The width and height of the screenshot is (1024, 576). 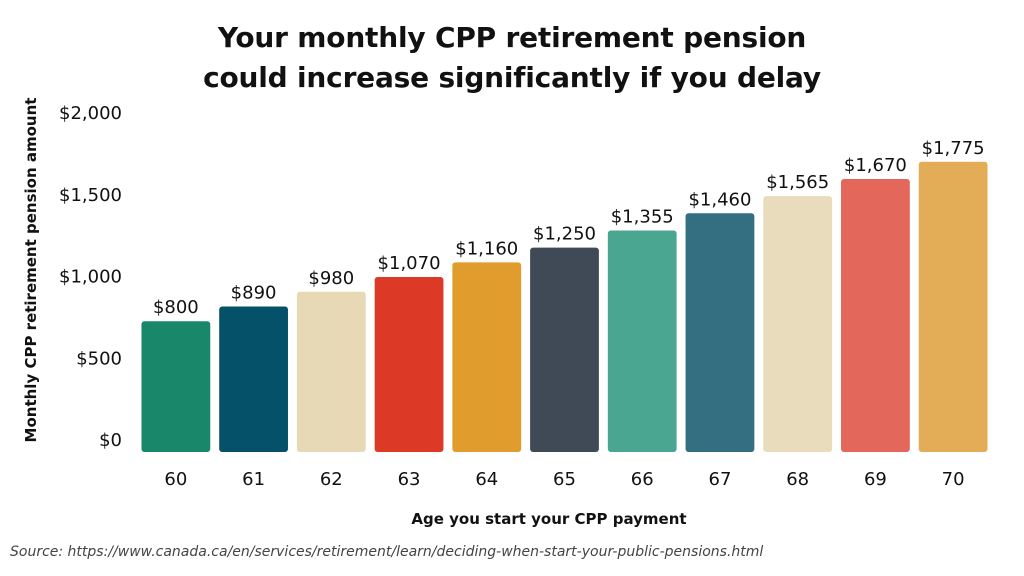 I want to click on x-tick-label-70: 70, so click(x=953, y=479).